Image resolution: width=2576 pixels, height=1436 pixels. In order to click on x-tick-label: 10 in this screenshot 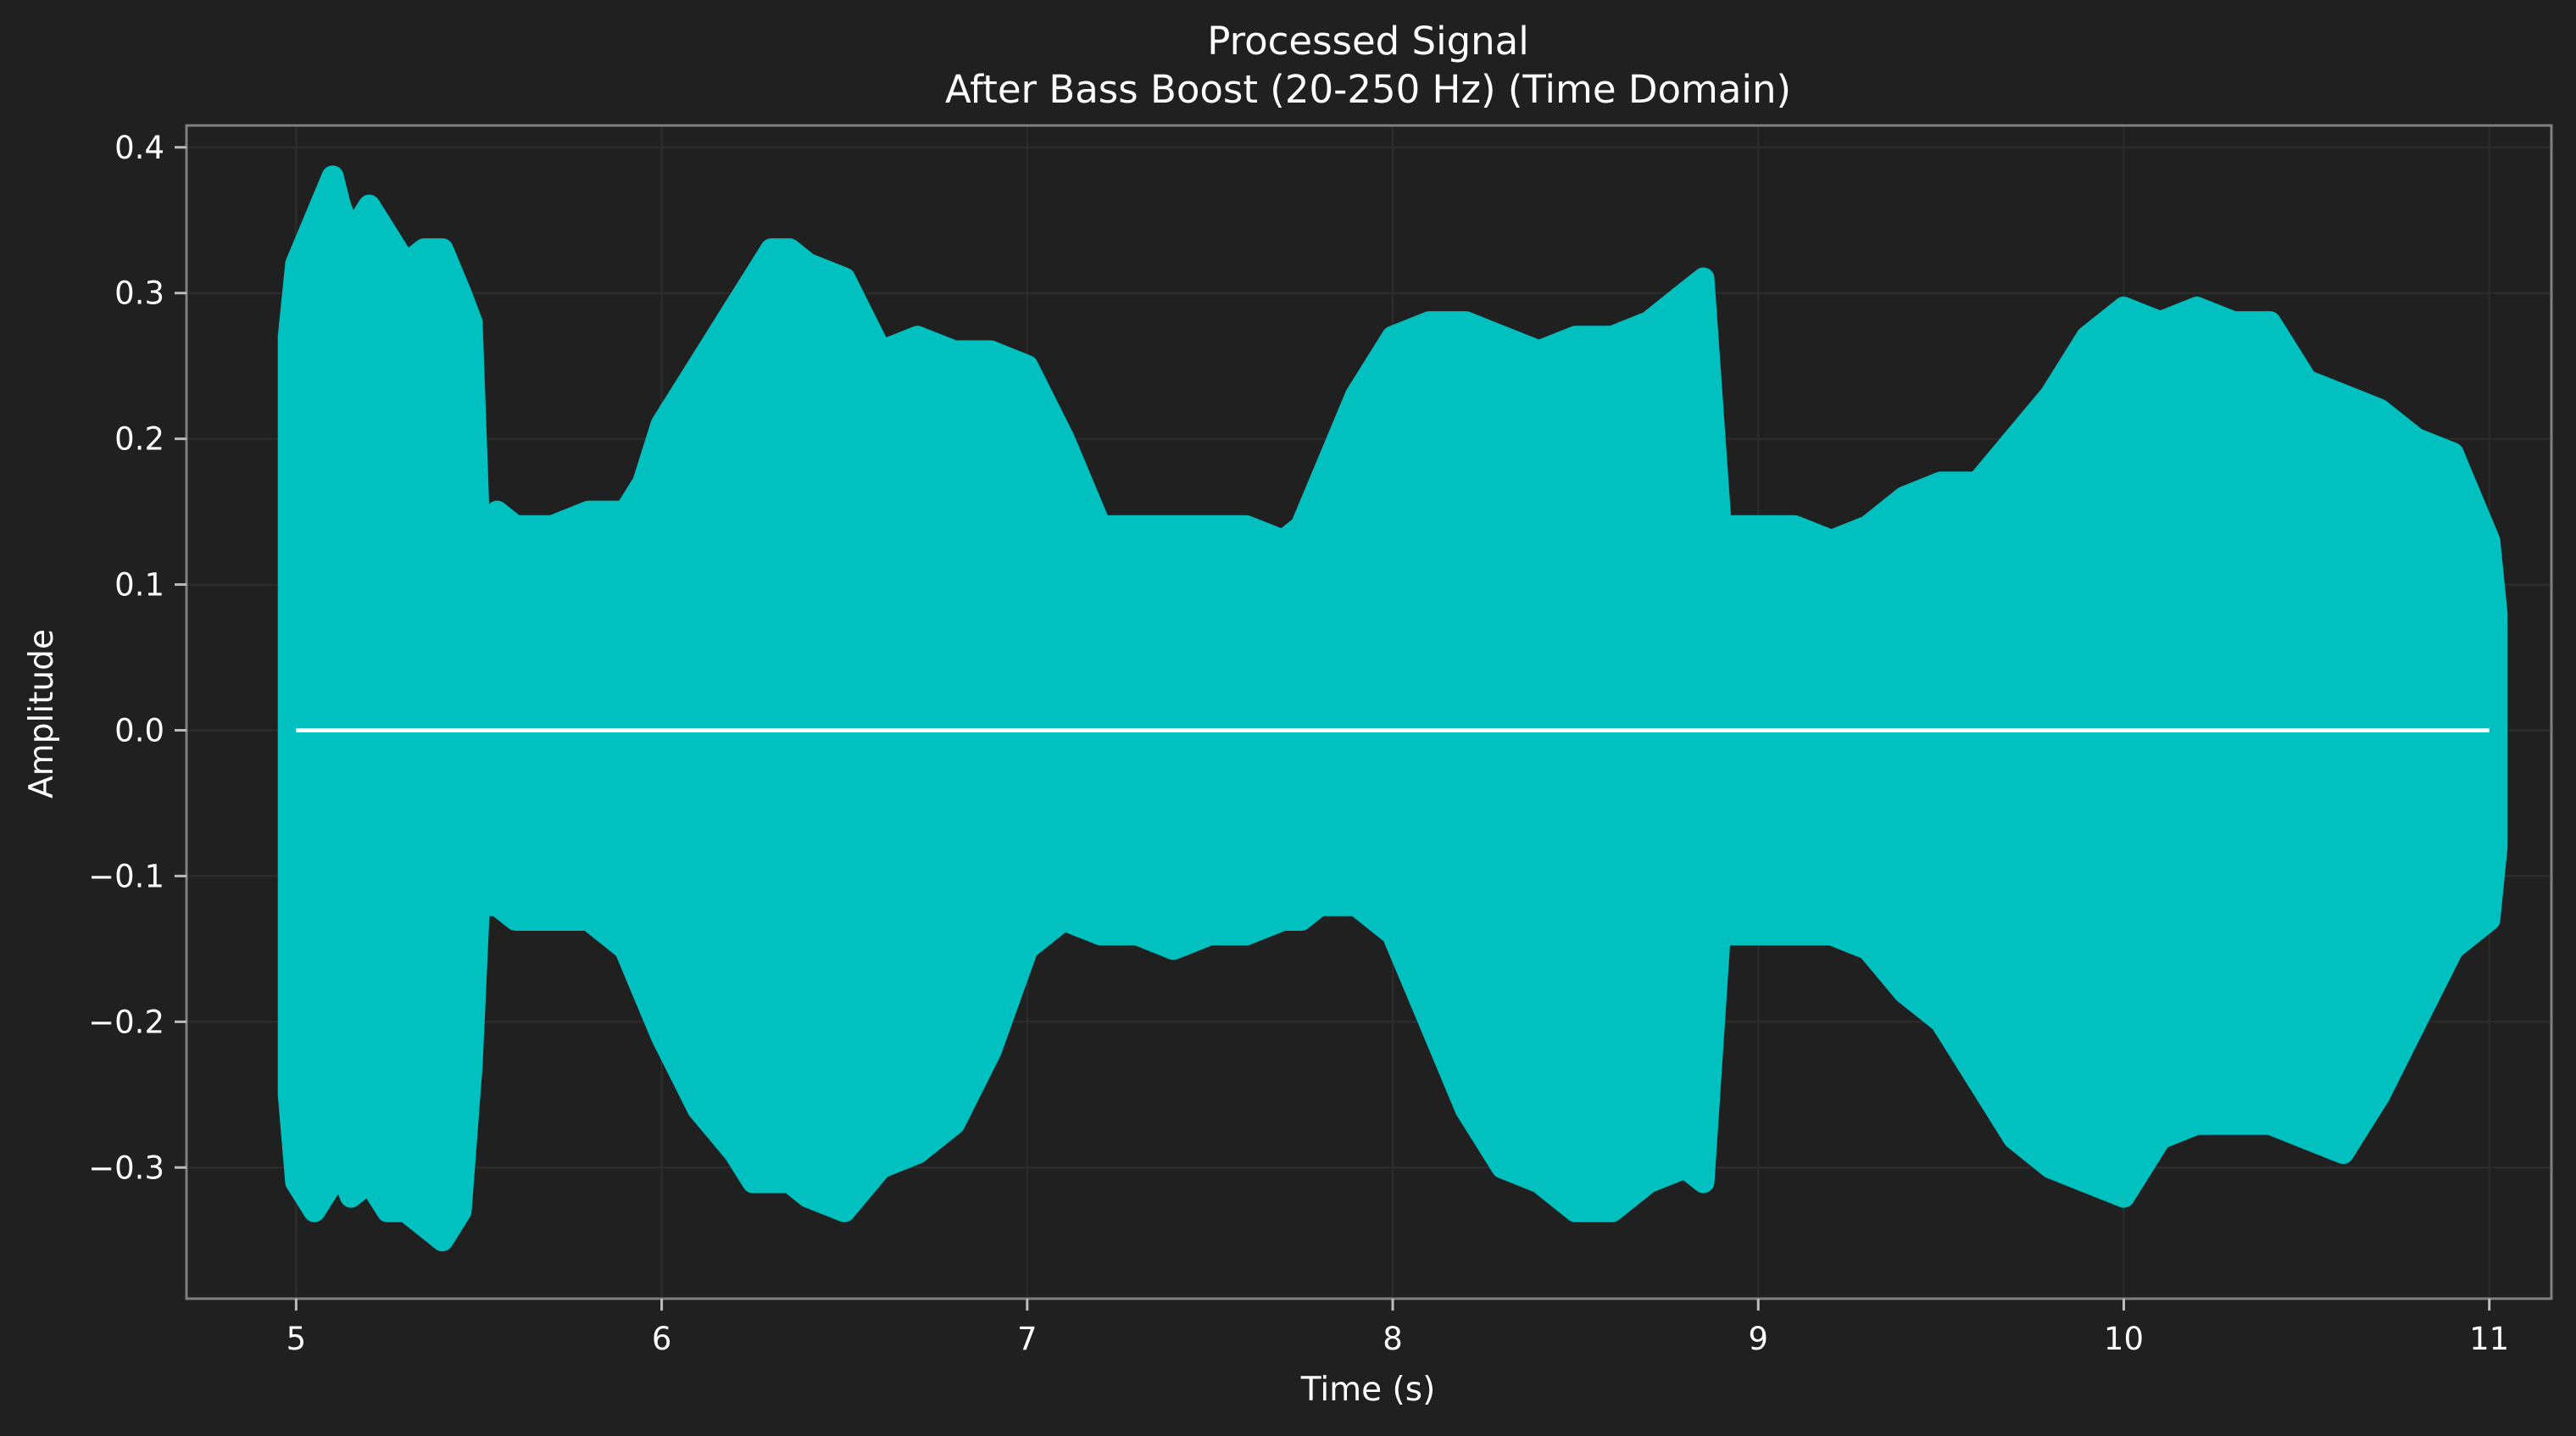, I will do `click(2124, 1339)`.